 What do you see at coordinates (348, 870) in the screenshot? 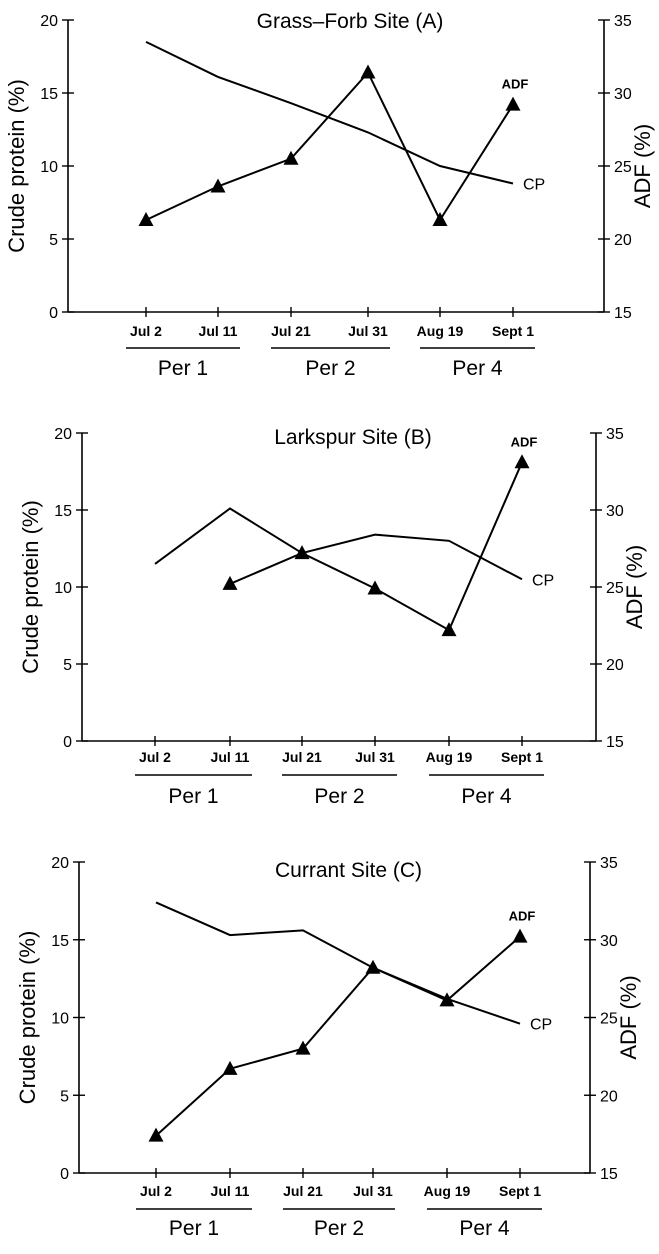
I see `chart-title: Currant Site (C)` at bounding box center [348, 870].